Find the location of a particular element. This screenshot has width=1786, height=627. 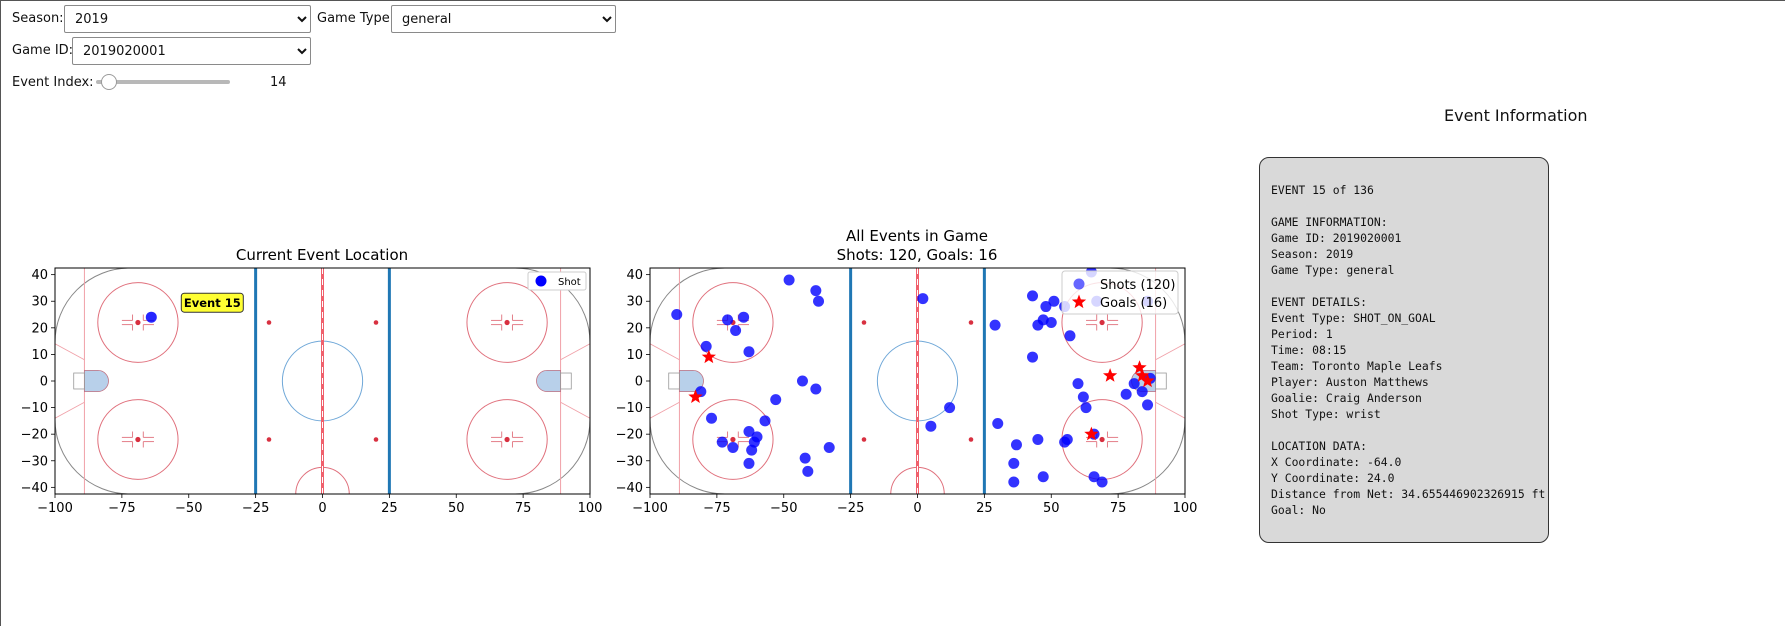

event-info-line: Game ID: 2019020001 is located at coordinates (1336, 238).